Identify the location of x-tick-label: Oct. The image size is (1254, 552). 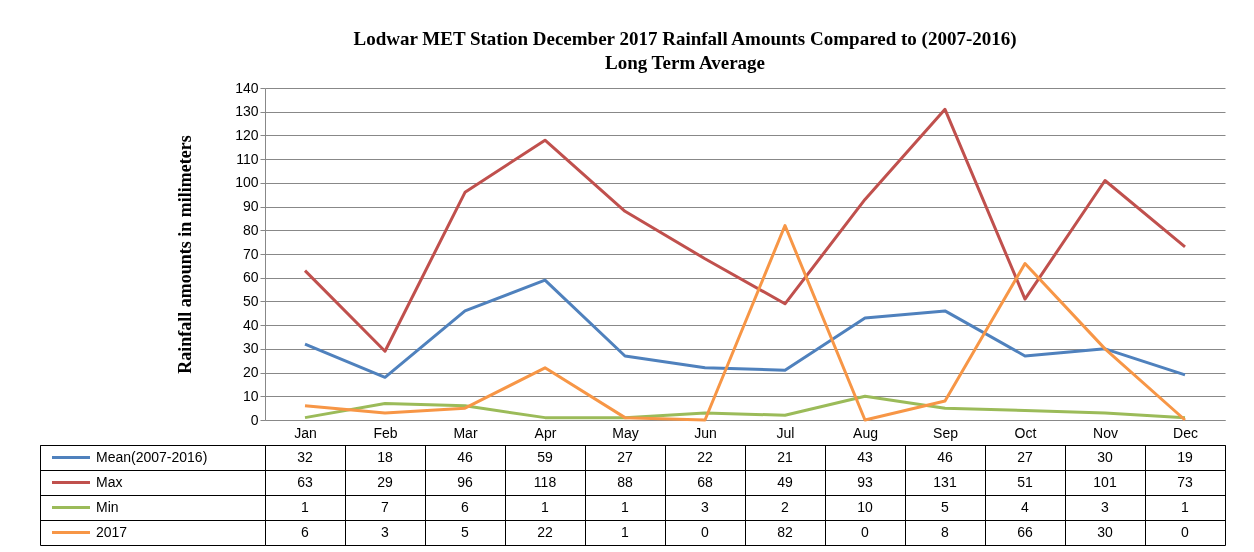
(1025, 432).